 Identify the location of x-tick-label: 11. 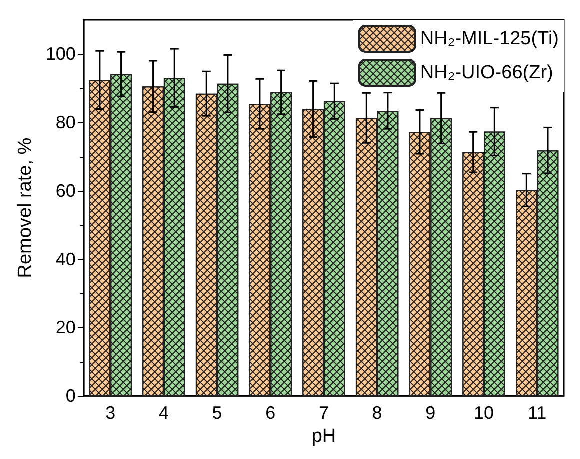
(537, 413).